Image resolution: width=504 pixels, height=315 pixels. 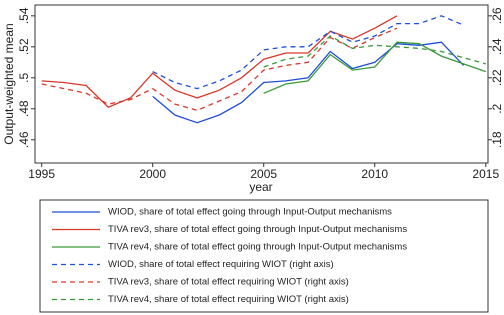 I want to click on y-axis-label: Output-weighted mean, so click(x=9, y=83).